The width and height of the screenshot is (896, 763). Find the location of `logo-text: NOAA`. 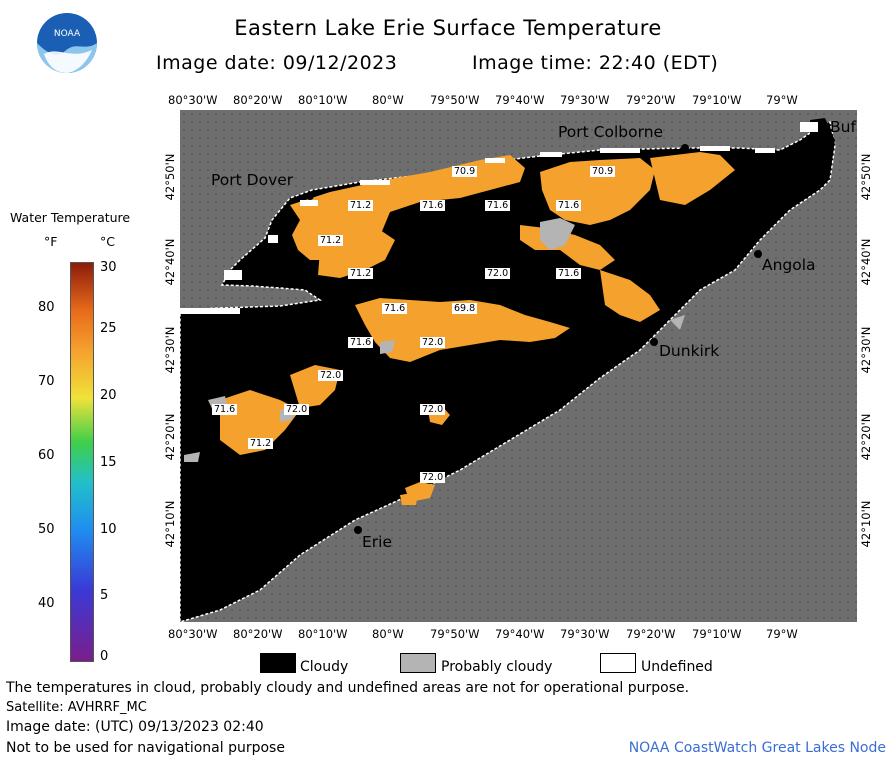

logo-text: NOAA is located at coordinates (67, 34).